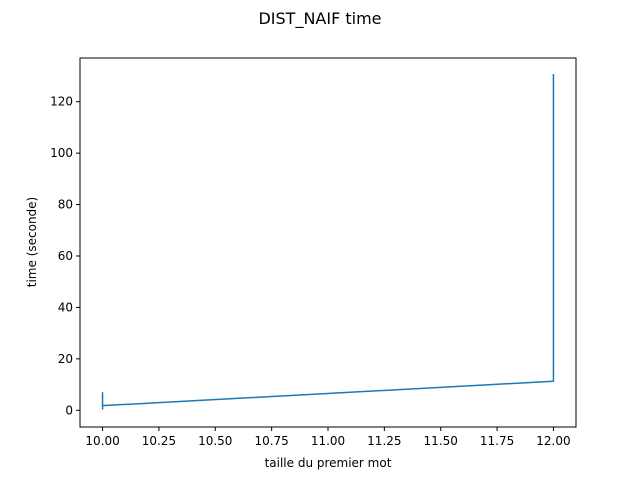 The image size is (640, 480). What do you see at coordinates (102, 441) in the screenshot?
I see `x-tick-label: 10.00` at bounding box center [102, 441].